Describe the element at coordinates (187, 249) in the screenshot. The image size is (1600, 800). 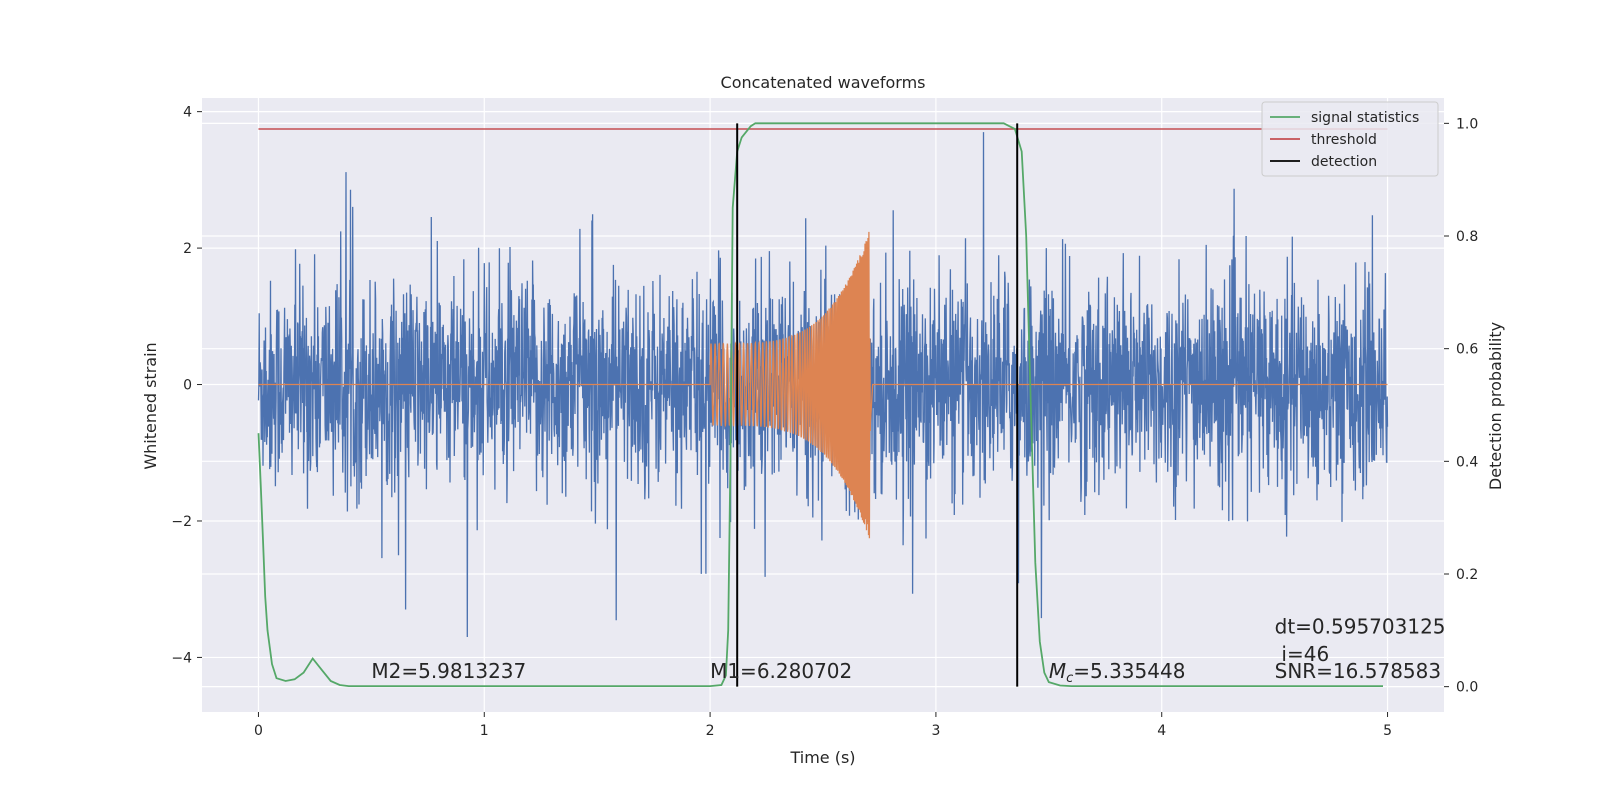
I see `y-tick-label: 2` at that location.